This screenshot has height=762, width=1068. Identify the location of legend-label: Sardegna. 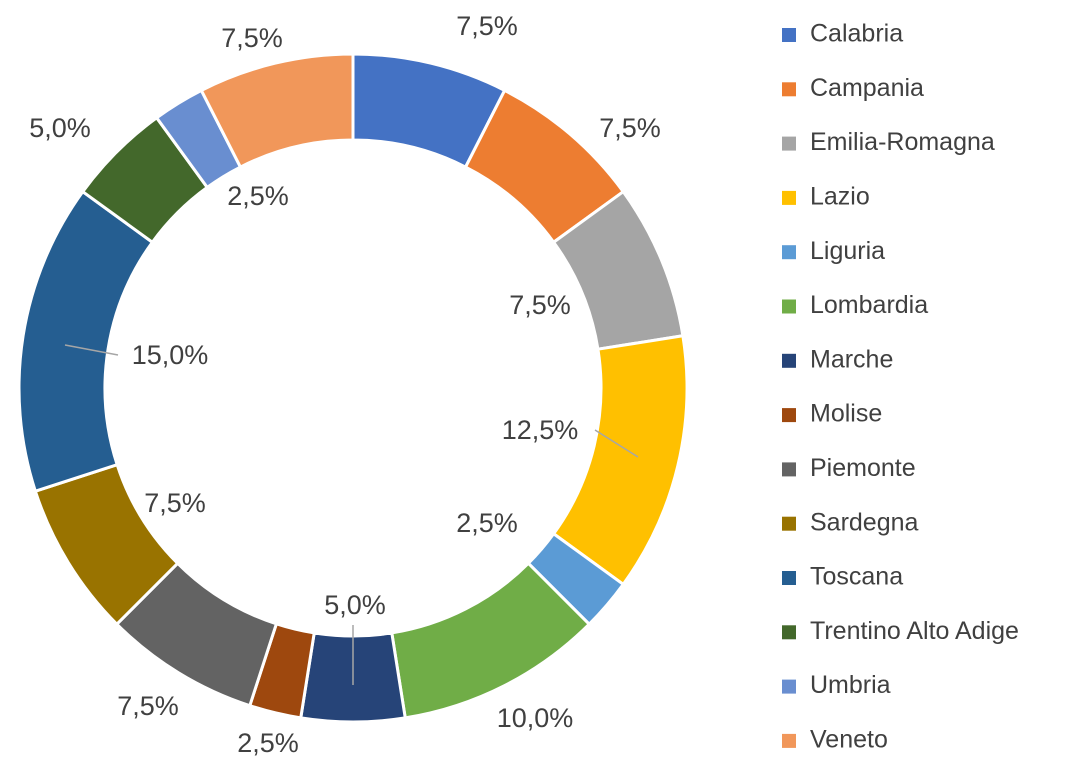
(864, 522).